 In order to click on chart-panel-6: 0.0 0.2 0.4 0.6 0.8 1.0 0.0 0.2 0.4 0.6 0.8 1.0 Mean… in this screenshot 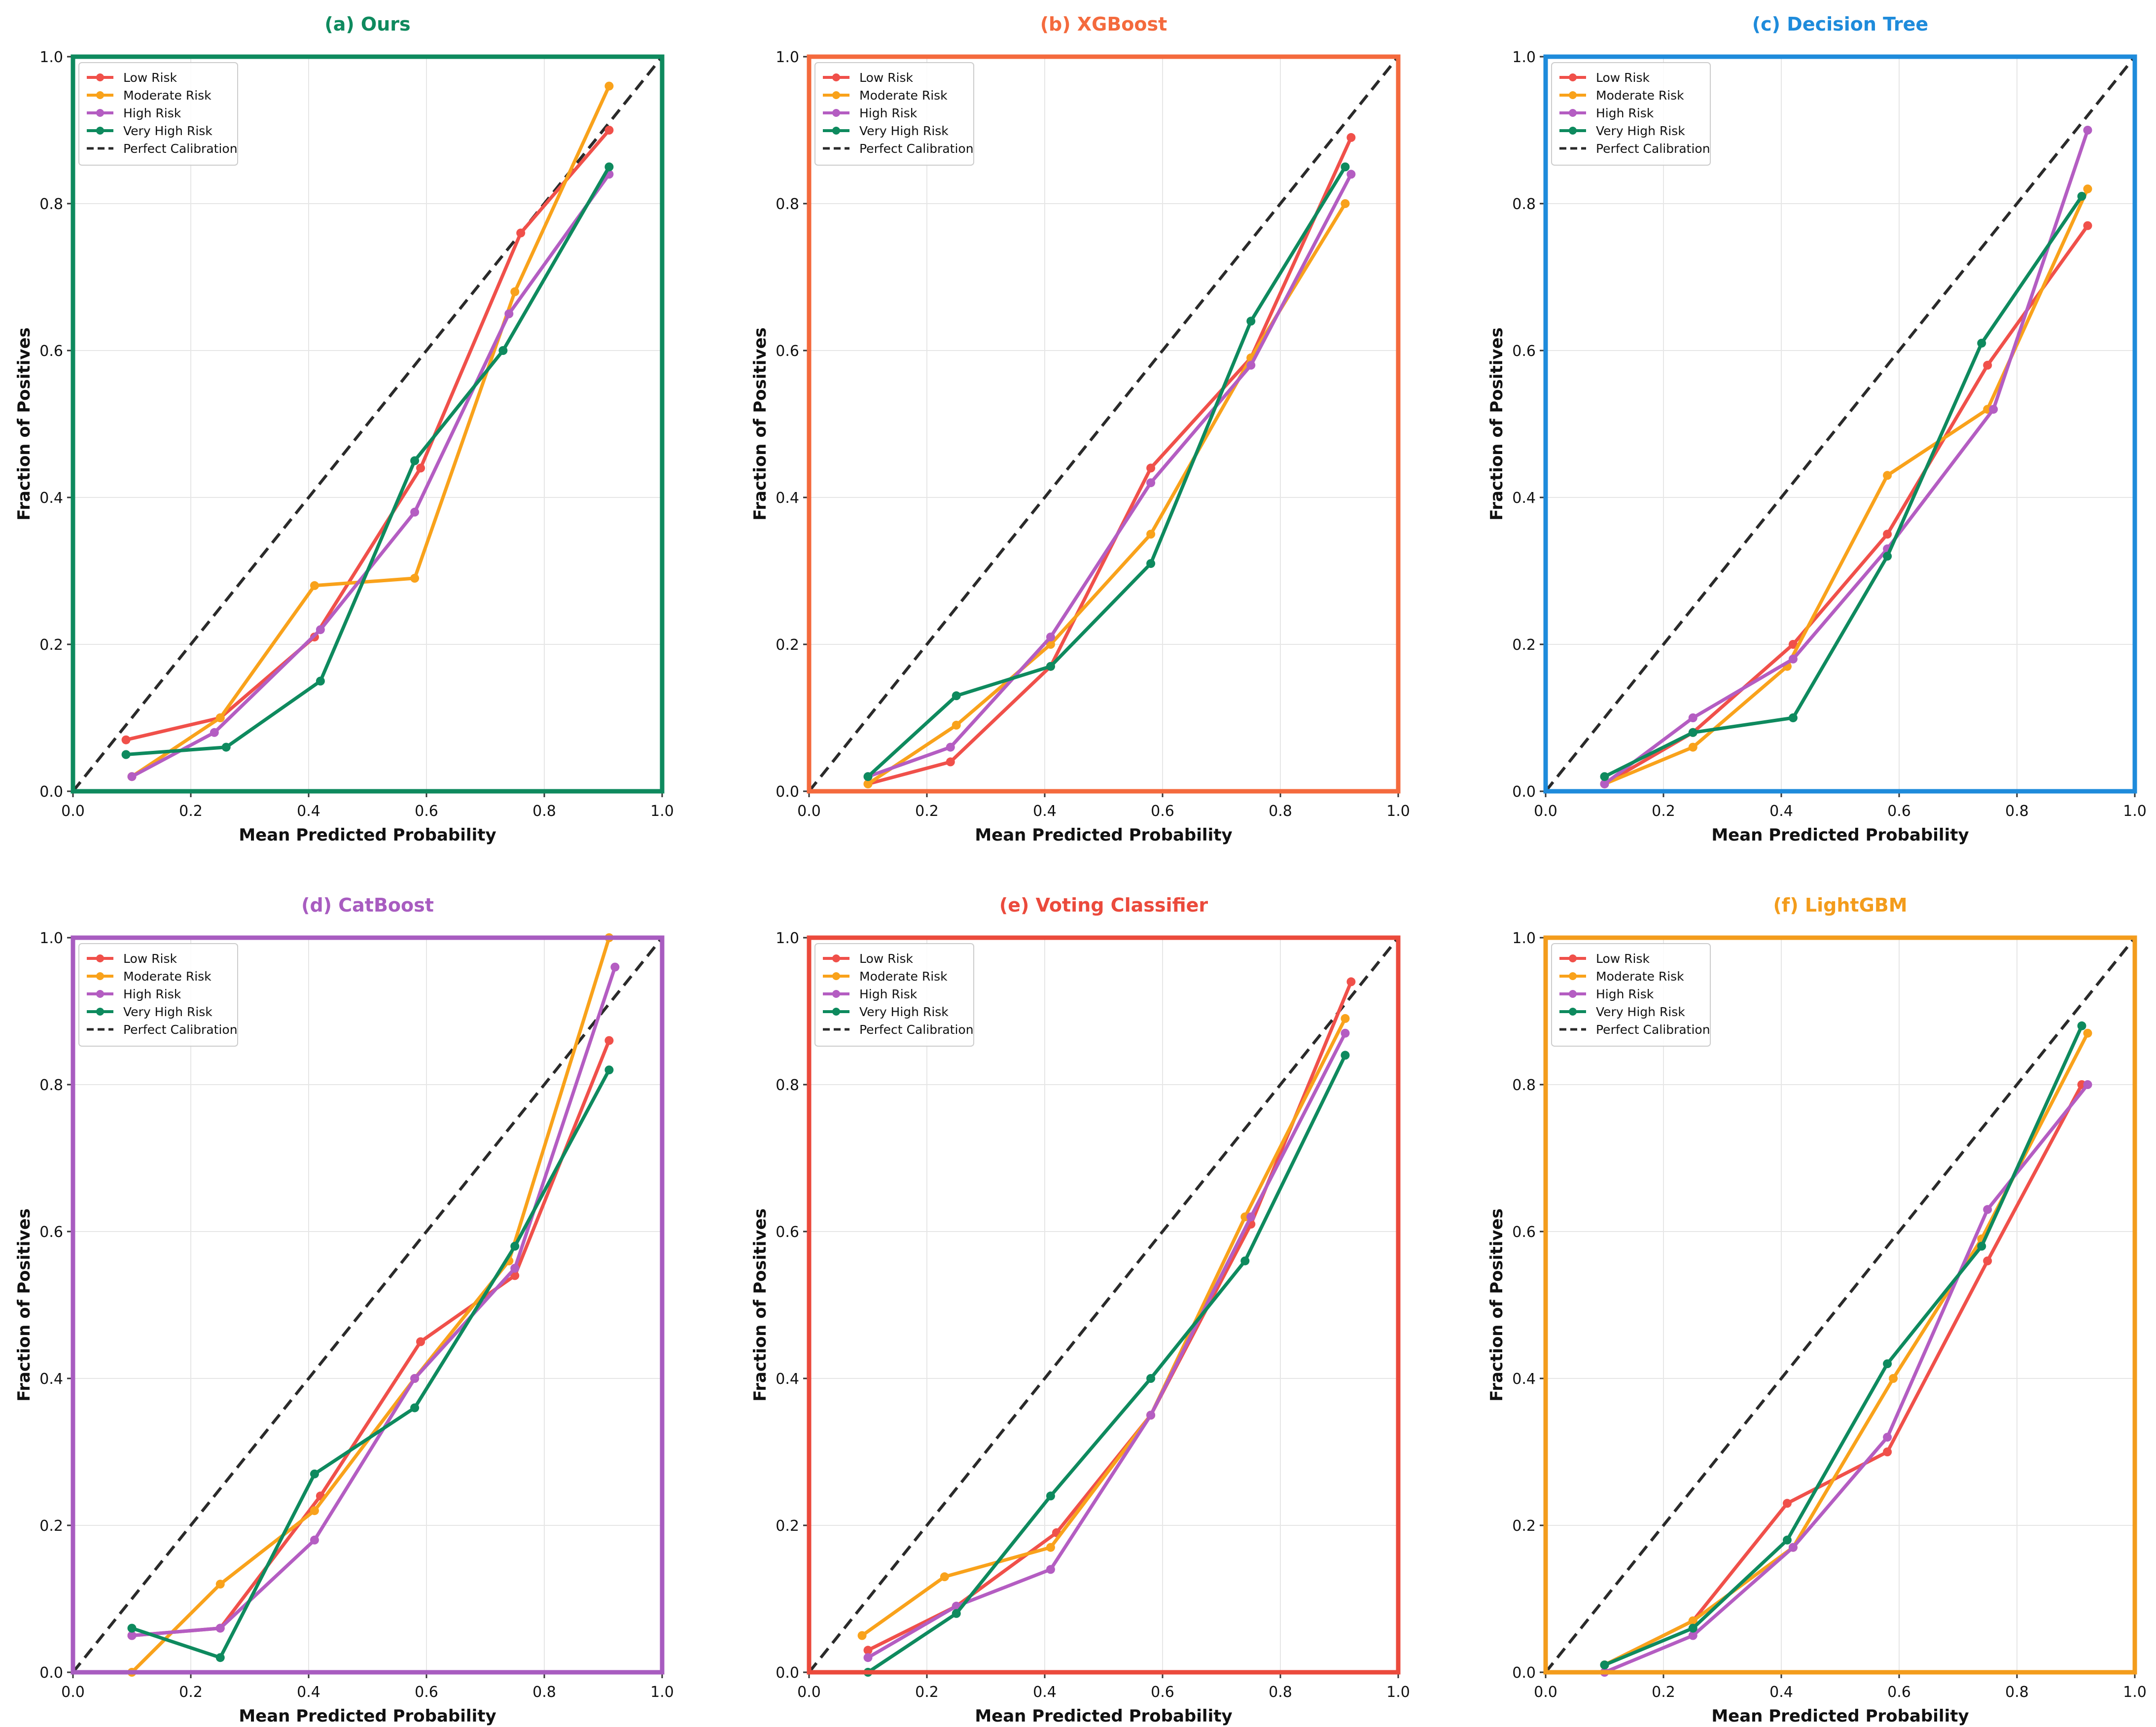, I will do `click(1817, 1310)`.